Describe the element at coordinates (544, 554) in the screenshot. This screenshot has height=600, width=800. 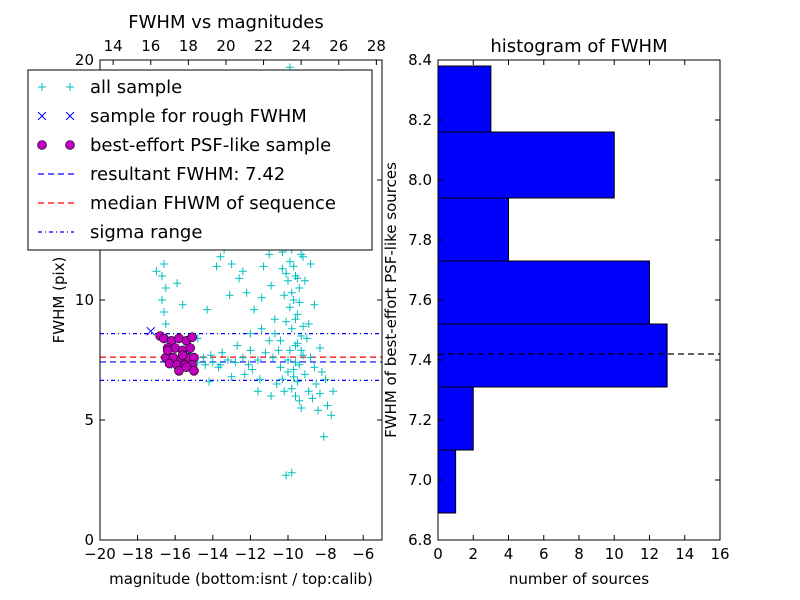
I see `hist-x-tick-label-3: 6` at that location.